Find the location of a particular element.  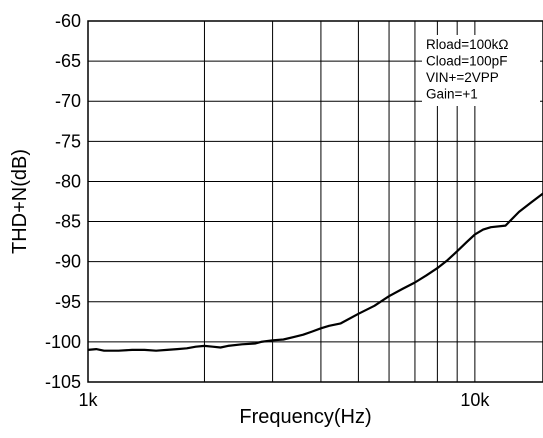

annotation-text: Rload=100kΩ is located at coordinates (467, 44).